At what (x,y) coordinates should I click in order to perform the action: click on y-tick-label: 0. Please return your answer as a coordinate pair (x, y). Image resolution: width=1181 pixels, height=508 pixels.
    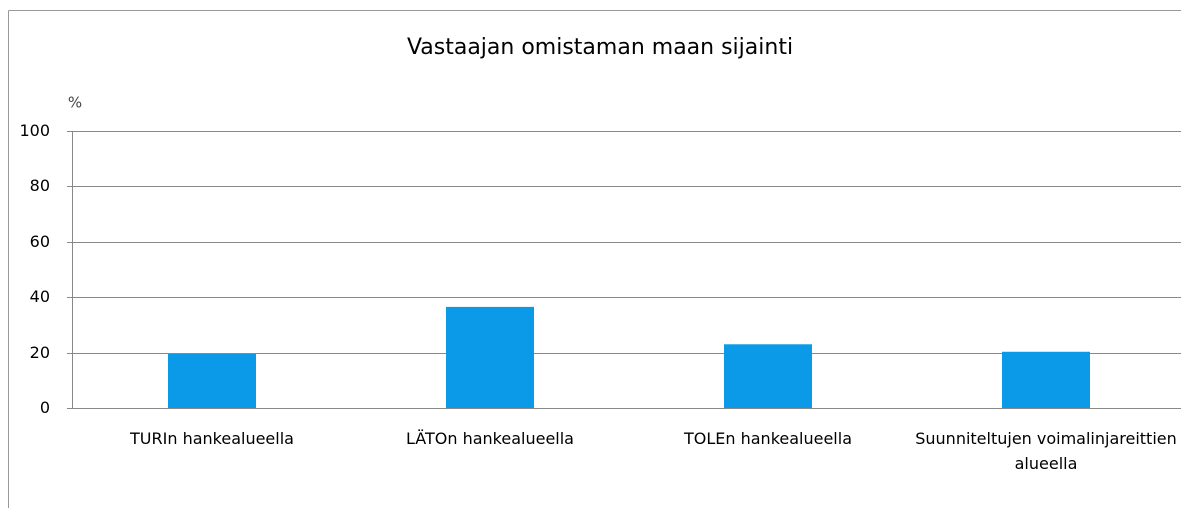
    Looking at the image, I should click on (45, 407).